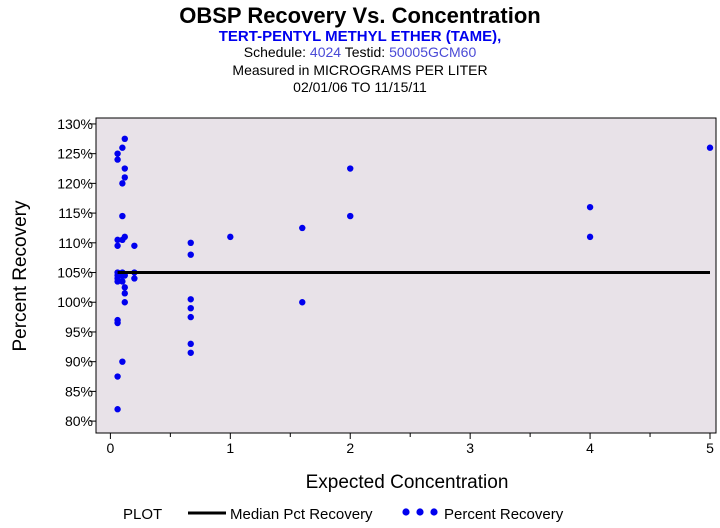 The height and width of the screenshot is (528, 720). I want to click on x-tick-label: 1, so click(230, 448).